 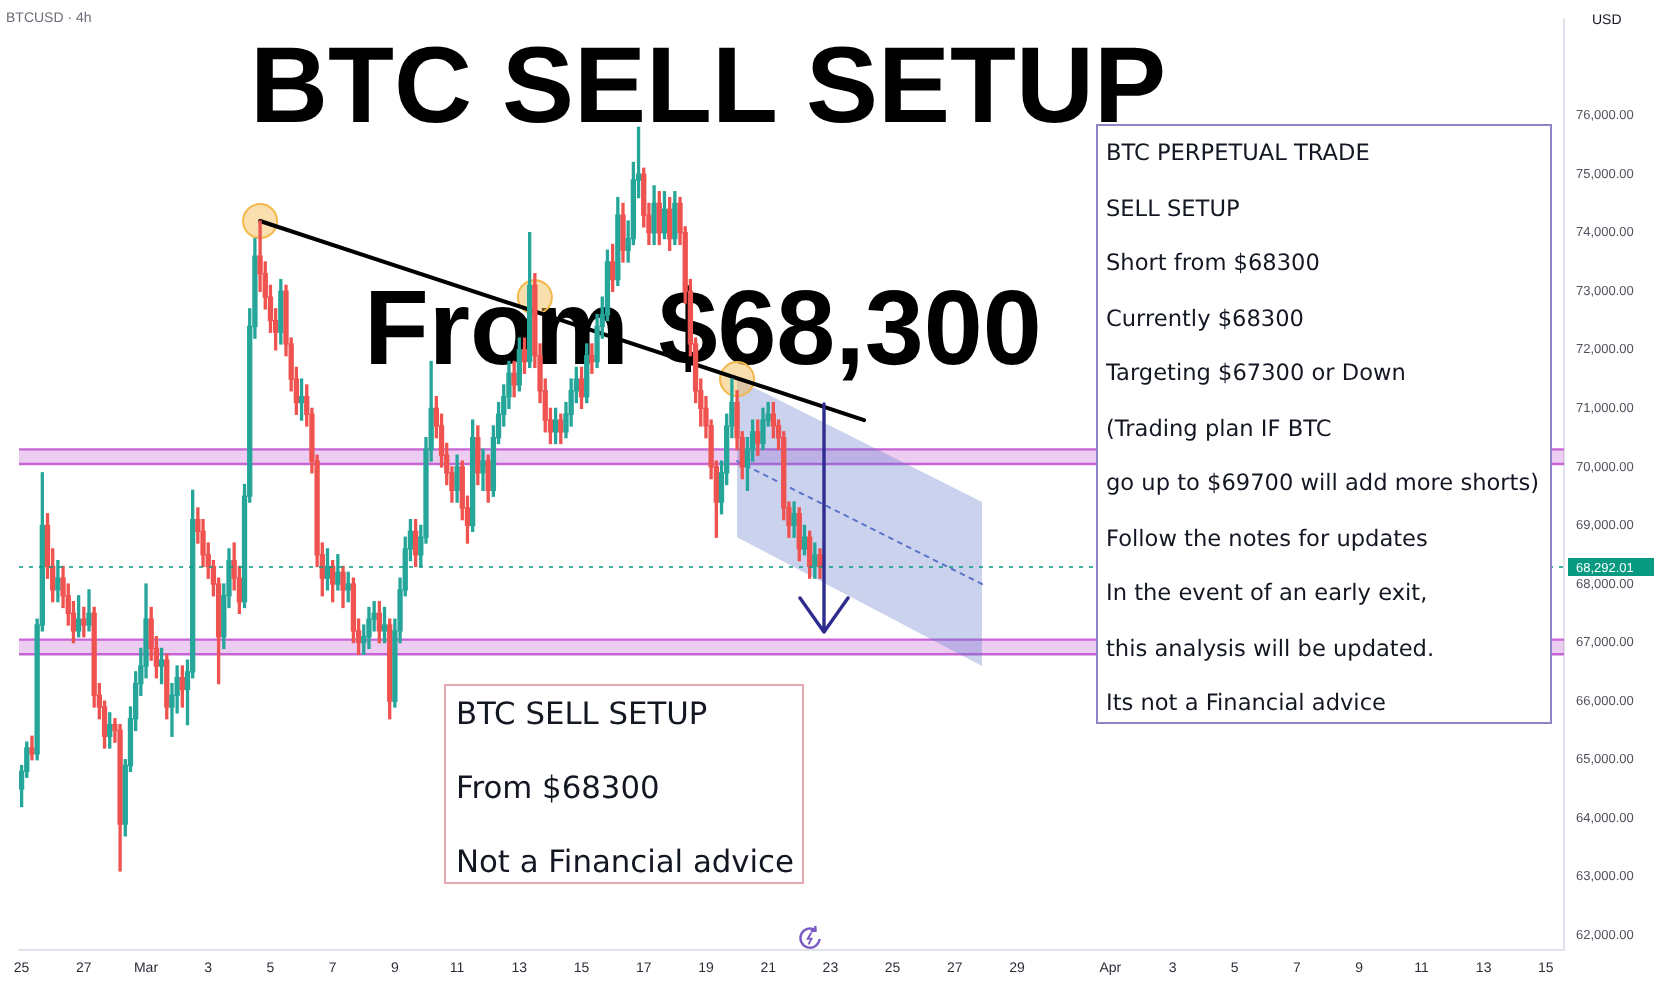 What do you see at coordinates (708, 86) in the screenshot?
I see `chart-title: BTC SELL SETUP` at bounding box center [708, 86].